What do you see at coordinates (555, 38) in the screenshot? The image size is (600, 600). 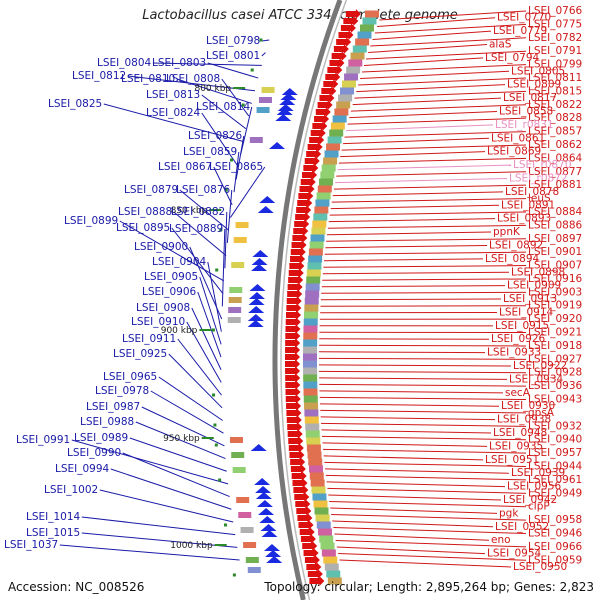 I see `right-gene-label: LSEI_0782` at bounding box center [555, 38].